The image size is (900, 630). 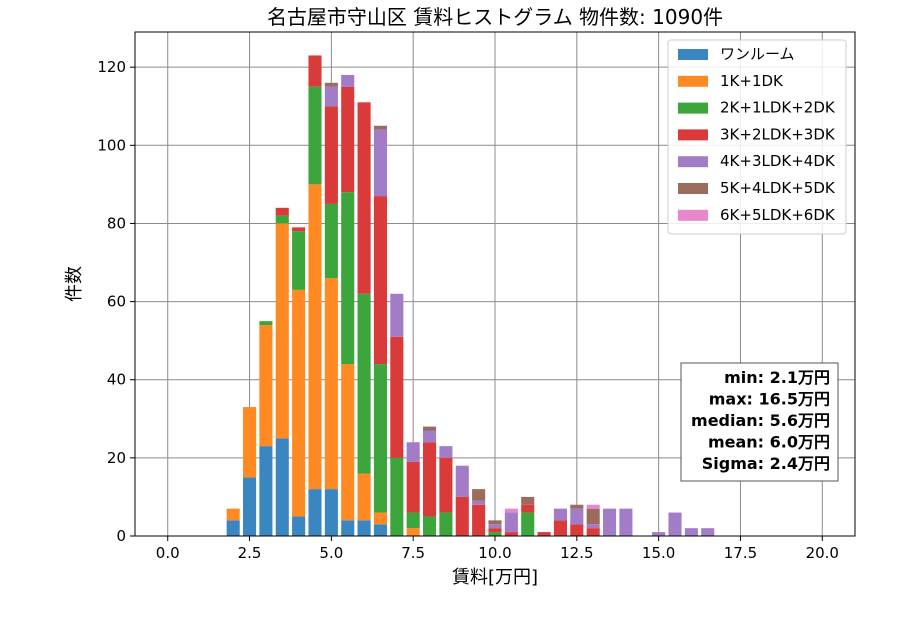 What do you see at coordinates (822, 553) in the screenshot?
I see `x-tick-label: 20.0` at bounding box center [822, 553].